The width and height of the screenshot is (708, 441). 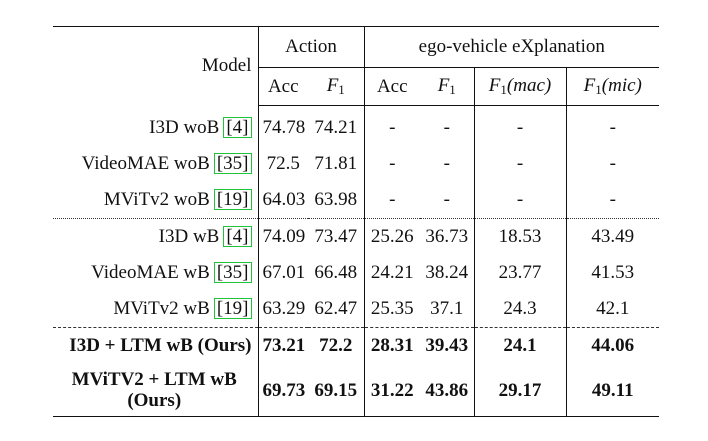 I want to click on model-name-cell: MViTv2 wB [19], so click(x=156, y=309).